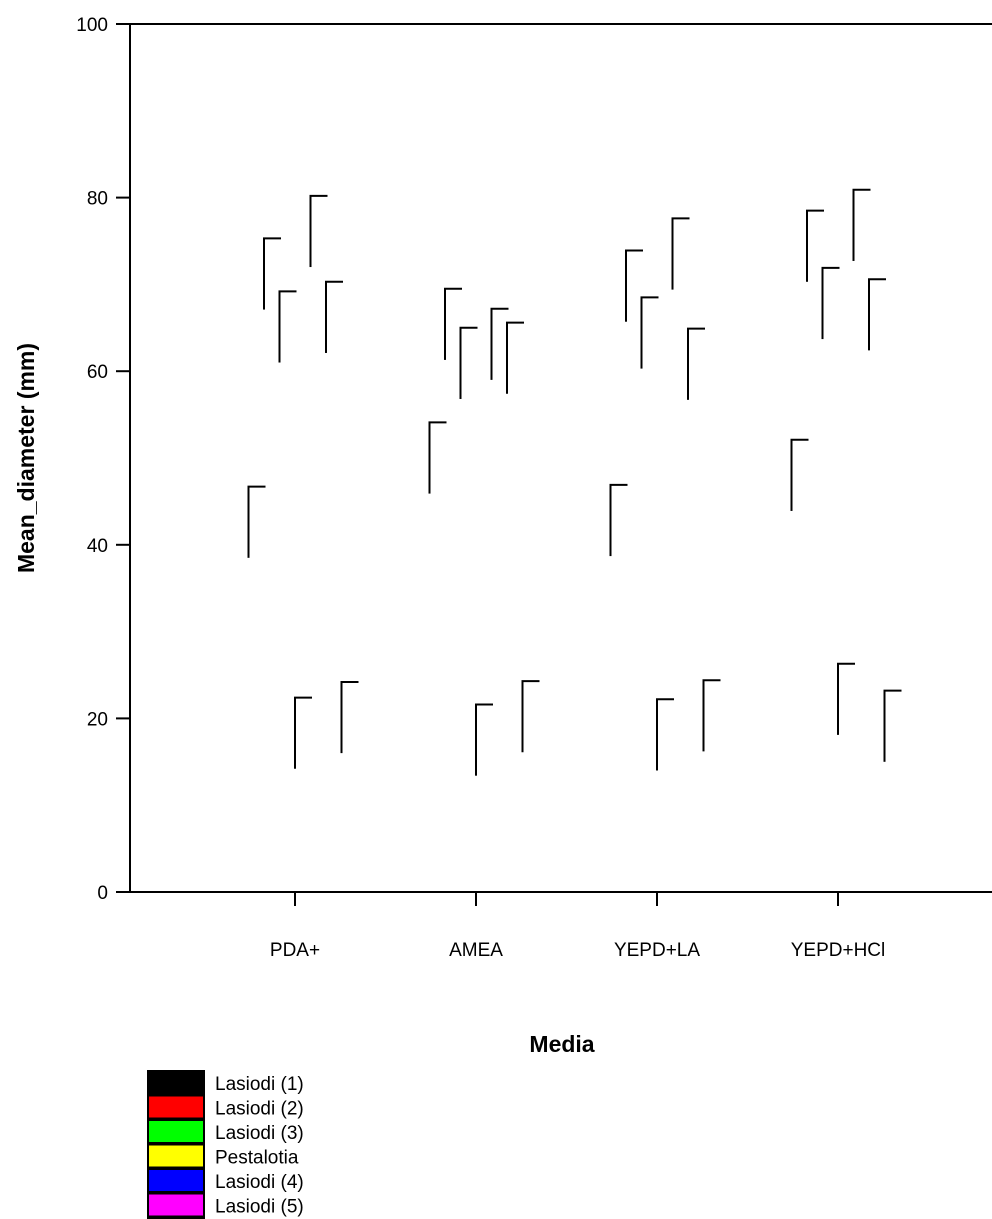 Image resolution: width=992 pixels, height=1219 pixels. I want to click on y-tick-label: 100, so click(92, 25).